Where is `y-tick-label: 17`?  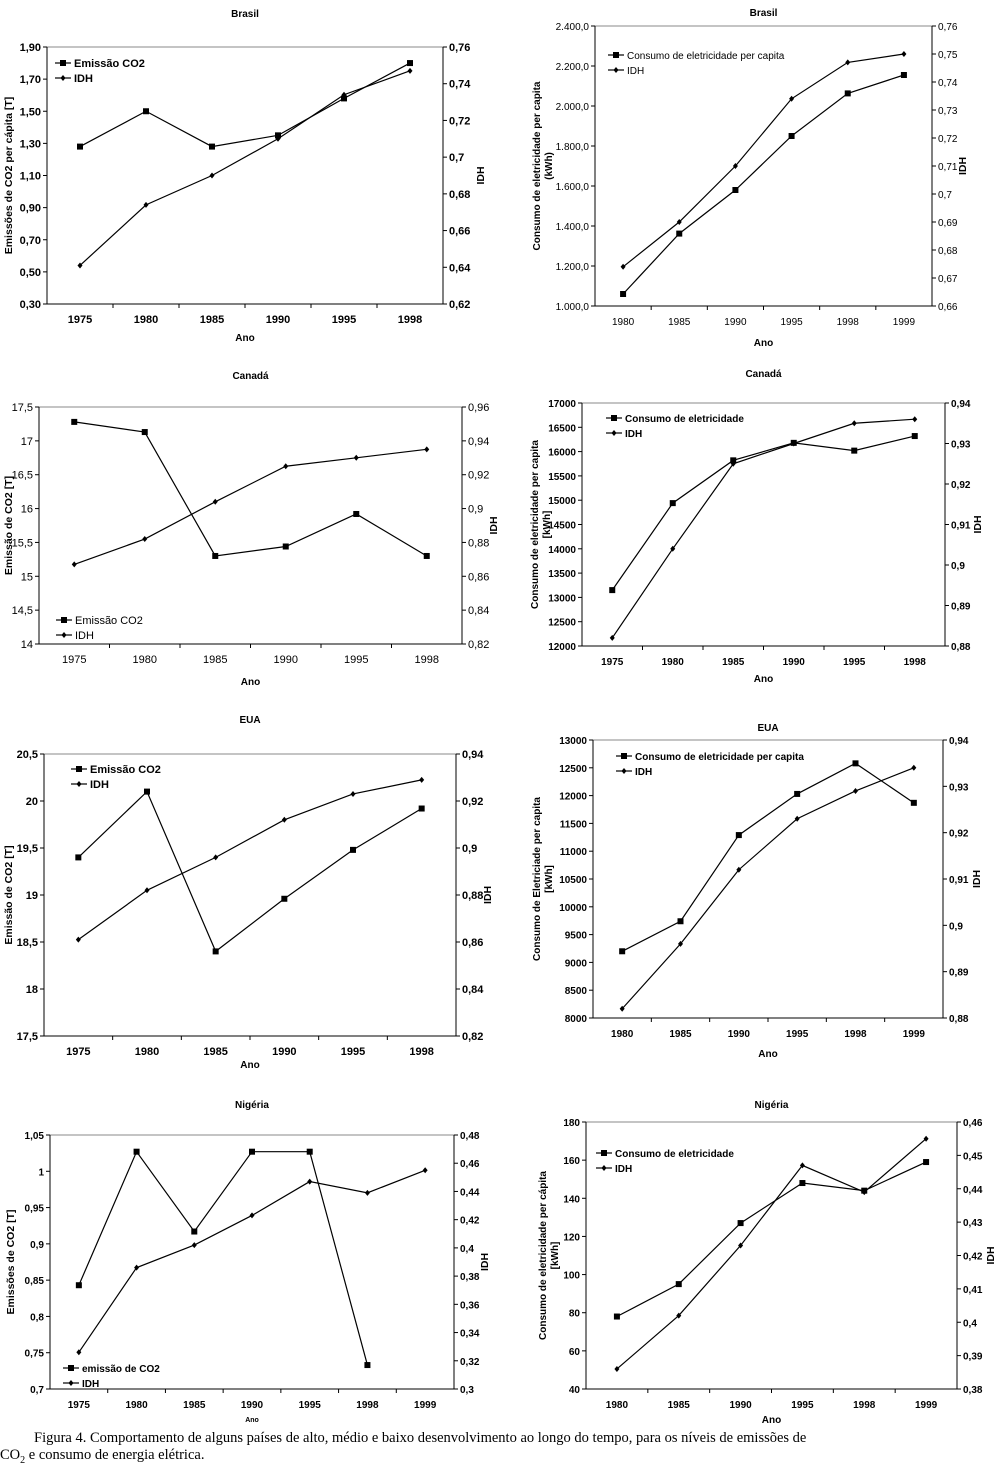
y-tick-label: 17 is located at coordinates (27, 442).